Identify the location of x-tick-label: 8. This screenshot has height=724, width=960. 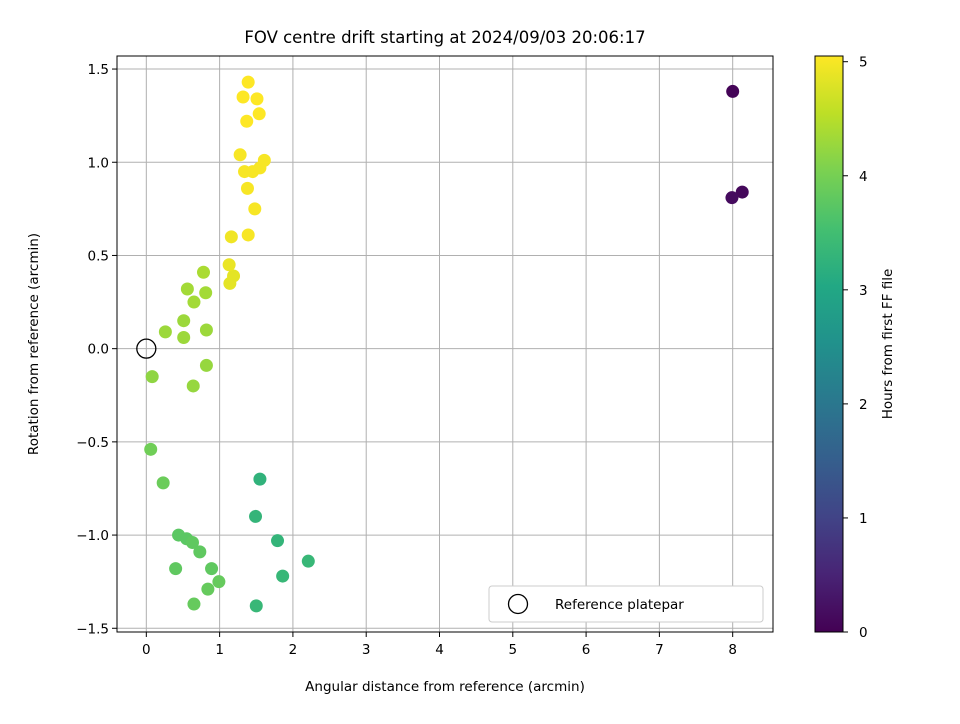
(732, 650).